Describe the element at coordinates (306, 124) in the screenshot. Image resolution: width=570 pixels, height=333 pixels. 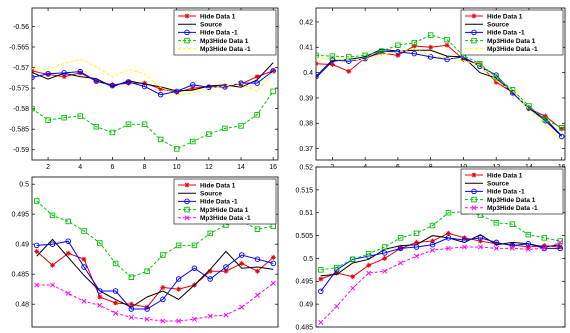
I see `y-tick-label: 0.38` at that location.